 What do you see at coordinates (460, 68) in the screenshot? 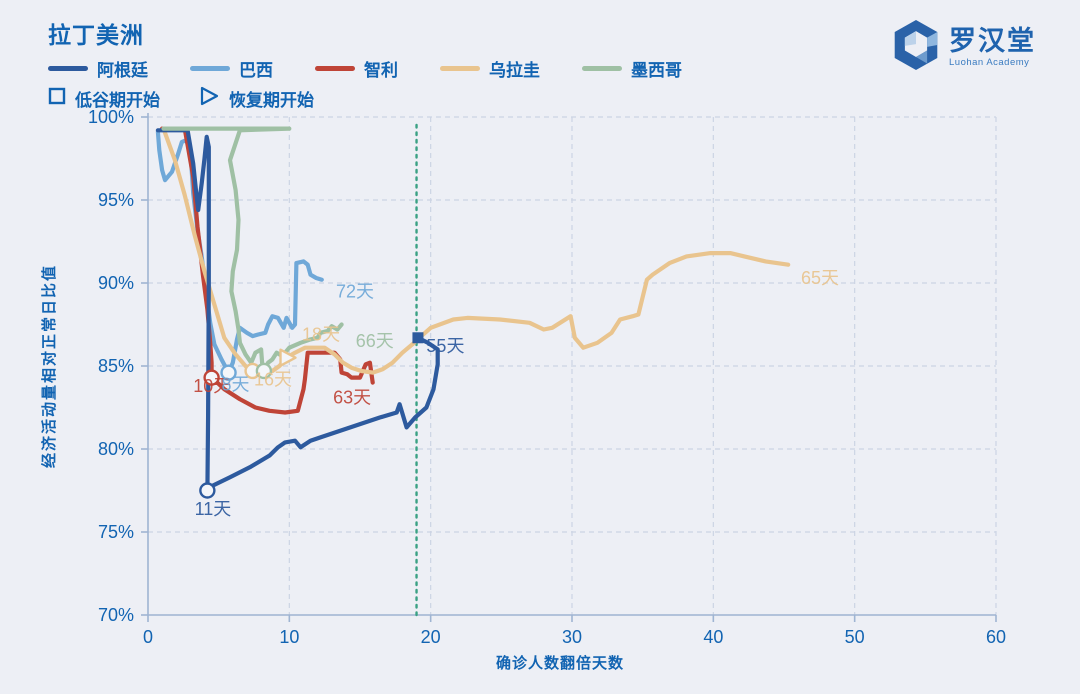
I see `uruguay-line-swatch` at bounding box center [460, 68].